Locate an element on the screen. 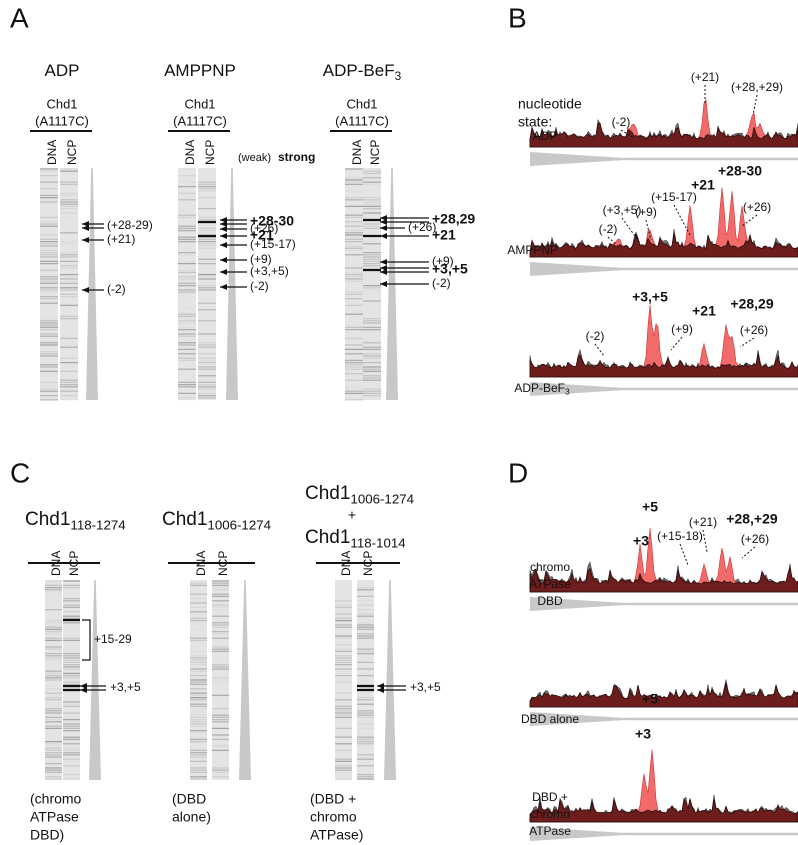  label: +15-29 is located at coordinates (113, 639).